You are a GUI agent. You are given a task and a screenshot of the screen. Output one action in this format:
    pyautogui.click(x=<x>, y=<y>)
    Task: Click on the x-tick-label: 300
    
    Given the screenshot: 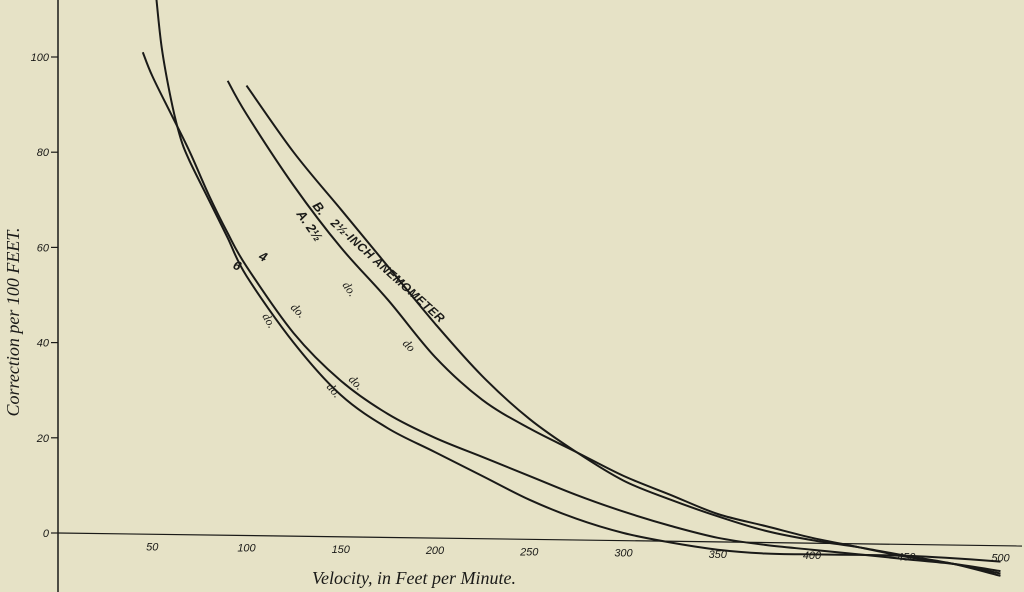 What is the action you would take?
    pyautogui.click(x=623, y=554)
    